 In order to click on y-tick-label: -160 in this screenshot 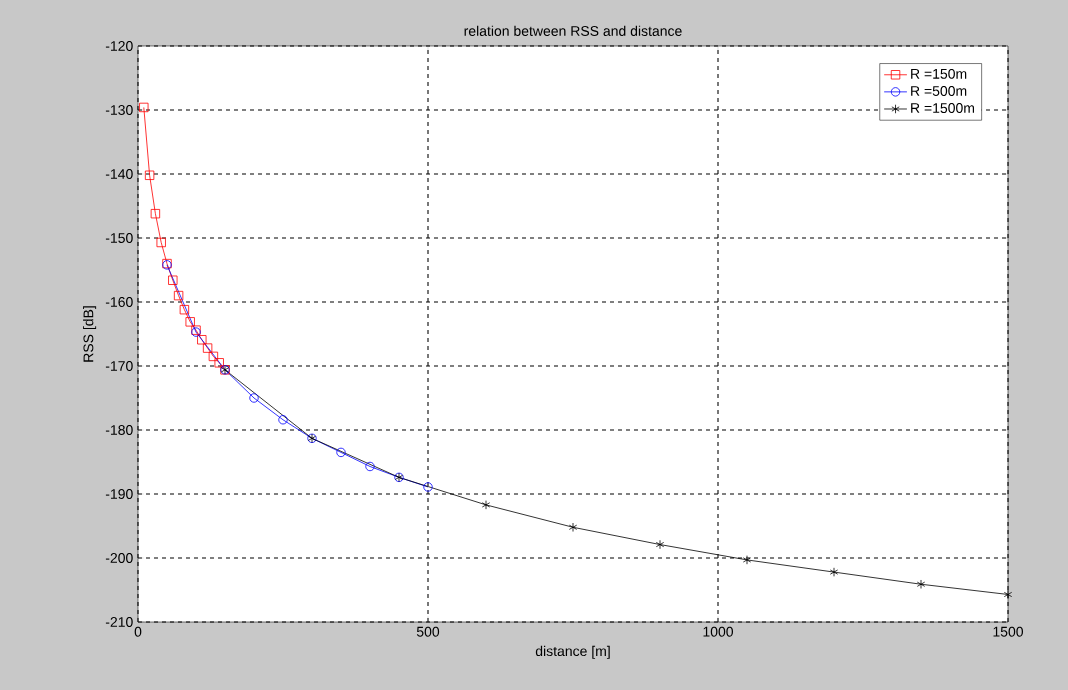, I will do `click(119, 302)`.